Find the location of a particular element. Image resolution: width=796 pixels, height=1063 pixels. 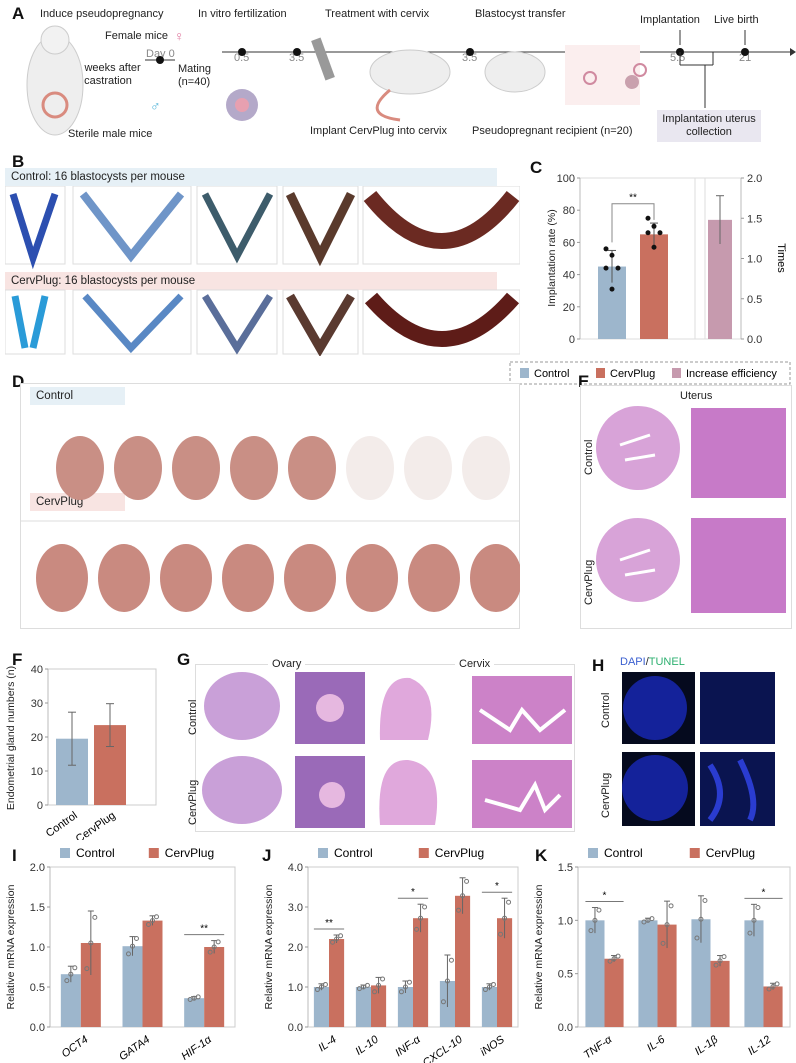

timeline-dots is located at coordinates (452, 56).